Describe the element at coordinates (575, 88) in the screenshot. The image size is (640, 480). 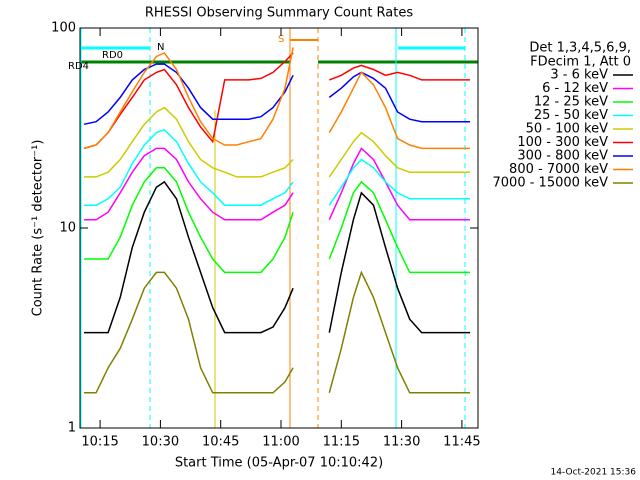
I see `legend-label: 6 - 12 keV` at that location.